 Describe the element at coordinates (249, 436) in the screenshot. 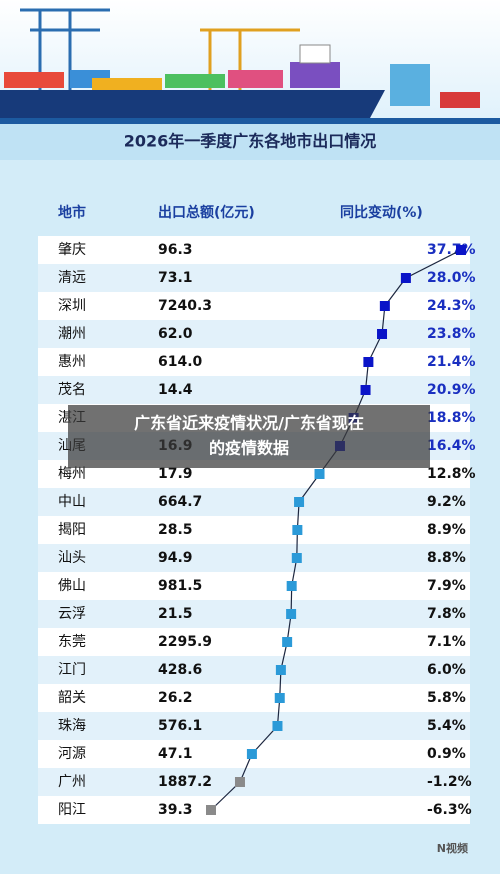

I see `overlay` at that location.